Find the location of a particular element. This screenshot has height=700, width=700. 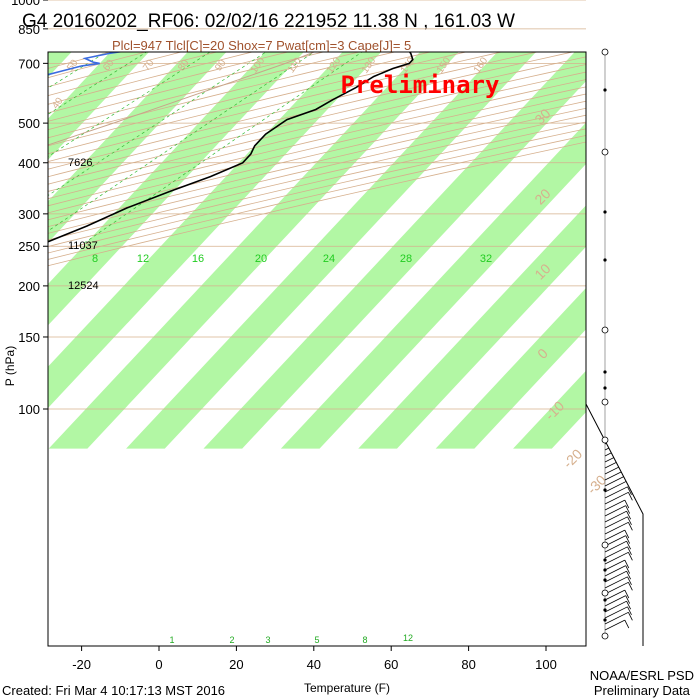

y-tick-label: 700 is located at coordinates (29, 63).